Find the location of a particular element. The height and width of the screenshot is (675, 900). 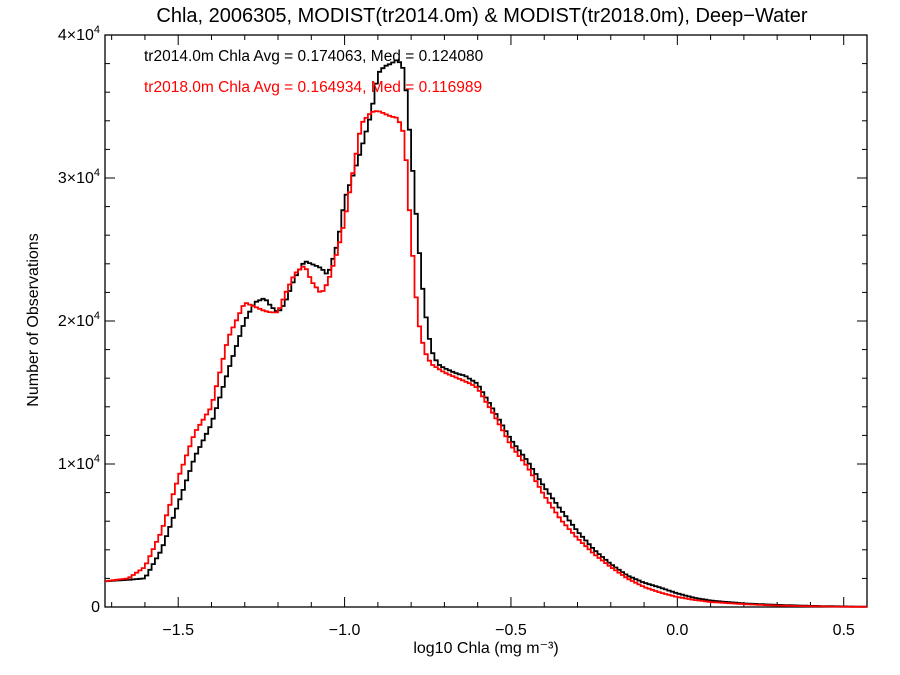

x-tick-label-4: 0.5 is located at coordinates (844, 630).